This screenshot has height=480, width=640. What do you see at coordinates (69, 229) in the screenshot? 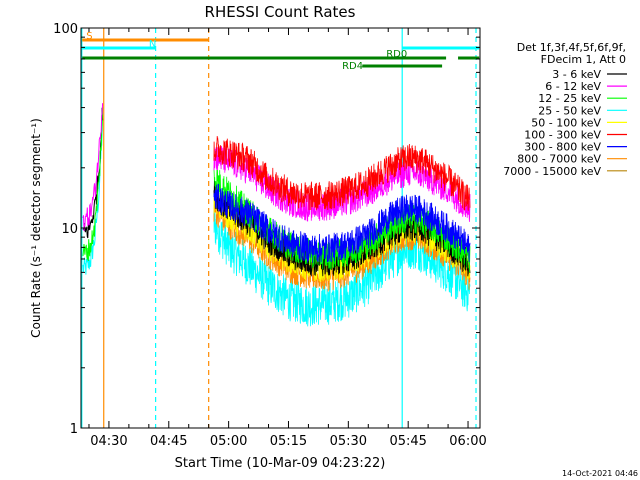
I see `y-tick-label: 10` at bounding box center [69, 229].